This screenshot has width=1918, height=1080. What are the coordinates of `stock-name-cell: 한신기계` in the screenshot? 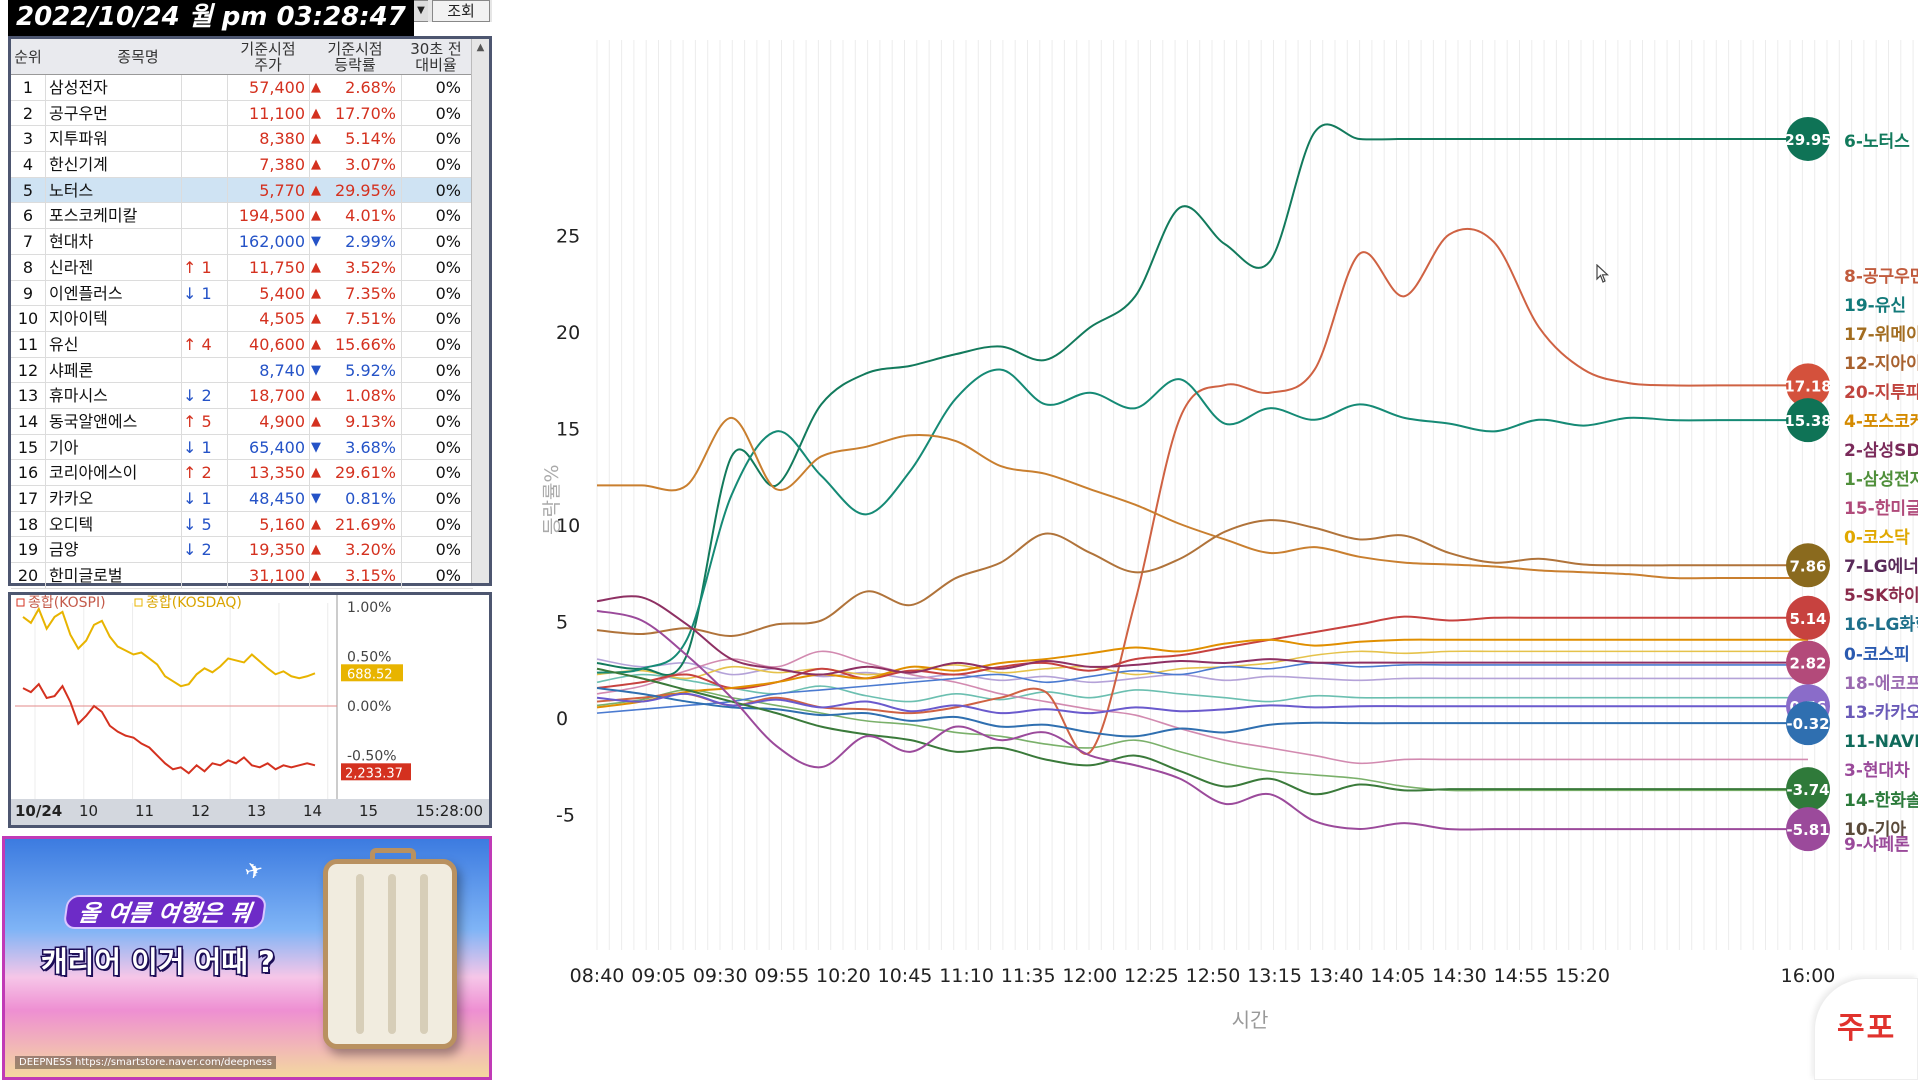 It's located at (78, 165).